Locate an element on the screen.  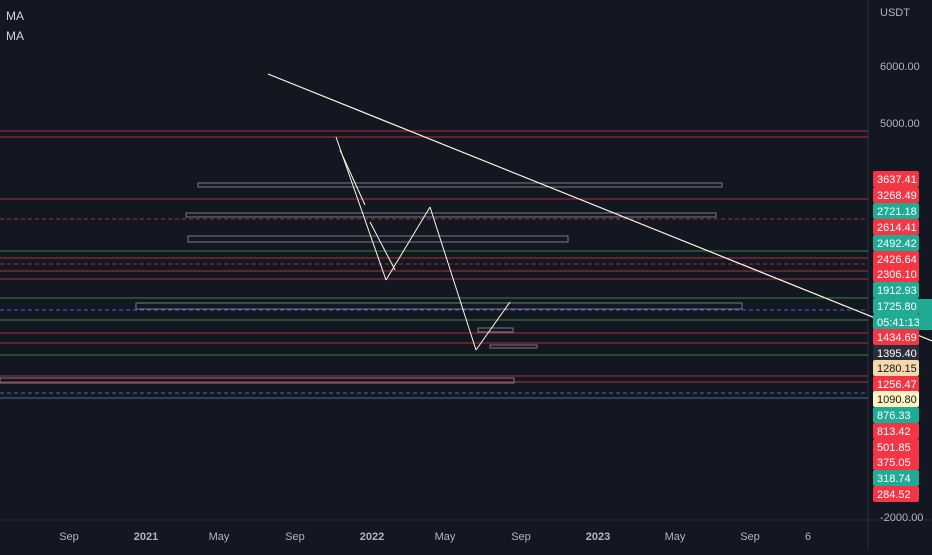
price-label-14: 1090.80 is located at coordinates (897, 400).